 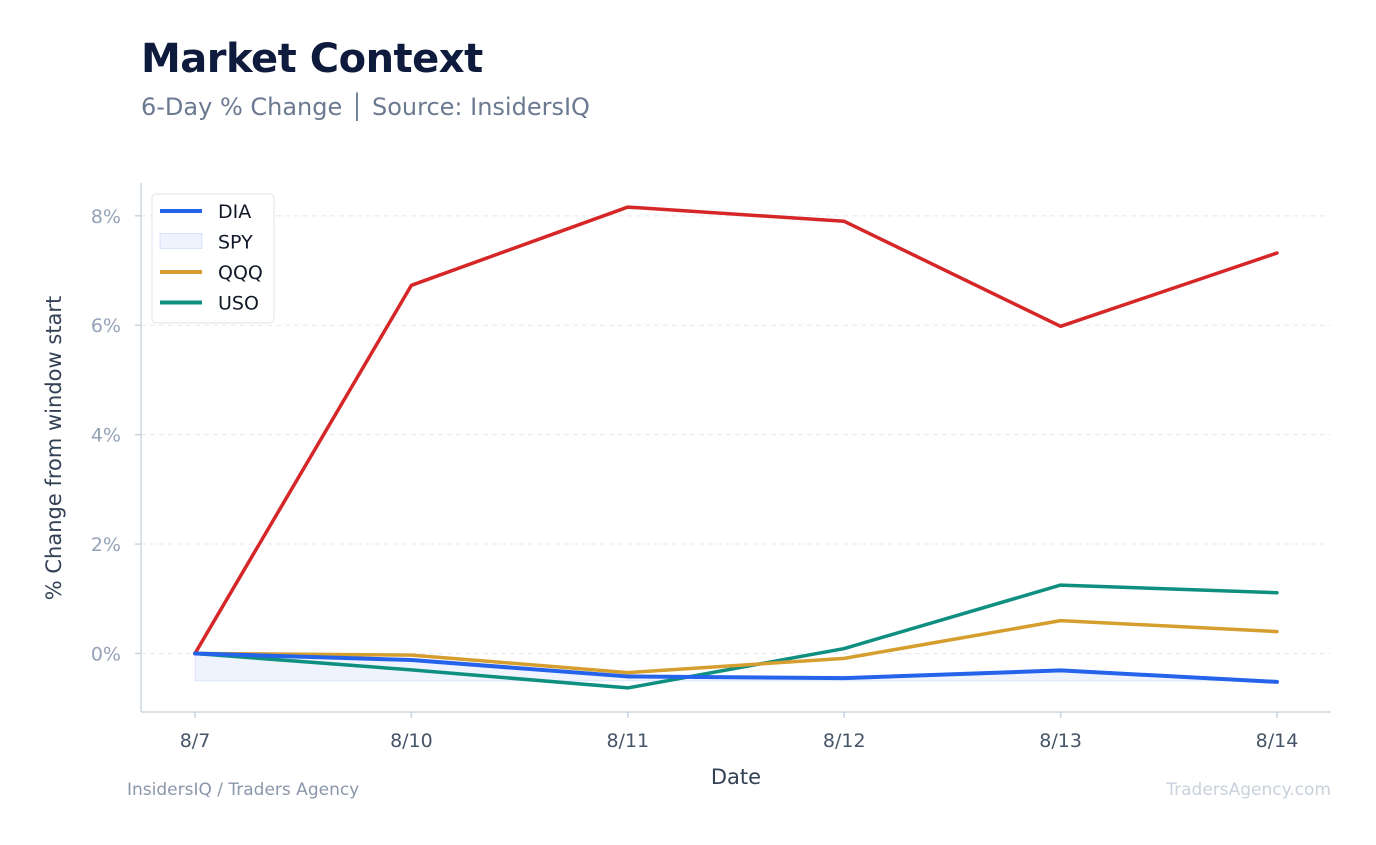 What do you see at coordinates (106, 326) in the screenshot?
I see `y-tick-label: 6%` at bounding box center [106, 326].